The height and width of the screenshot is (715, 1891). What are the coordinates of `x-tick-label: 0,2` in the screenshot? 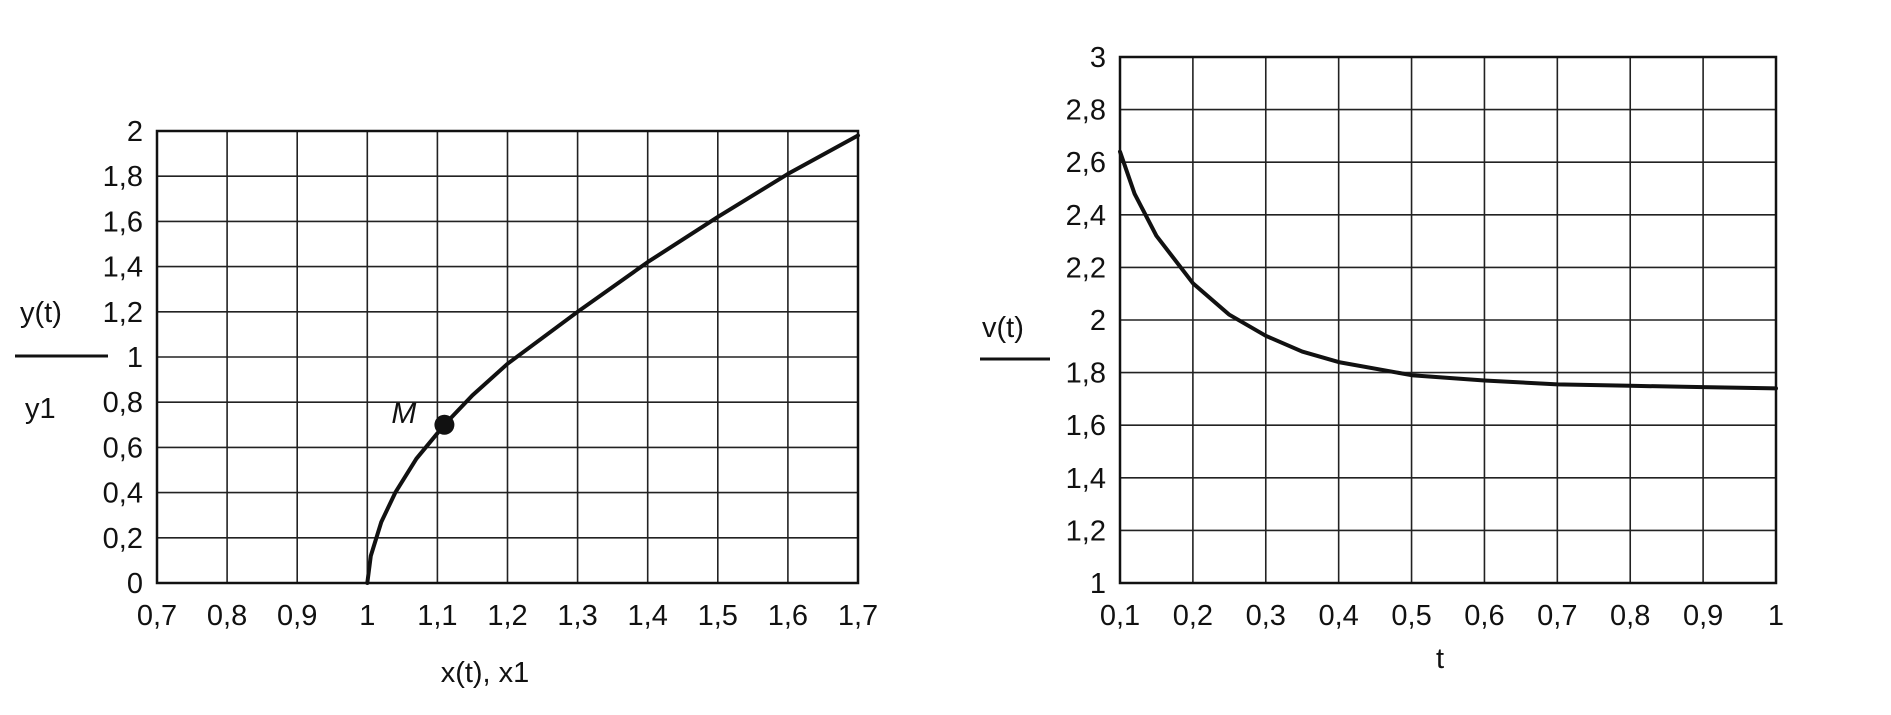 It's located at (1193, 616).